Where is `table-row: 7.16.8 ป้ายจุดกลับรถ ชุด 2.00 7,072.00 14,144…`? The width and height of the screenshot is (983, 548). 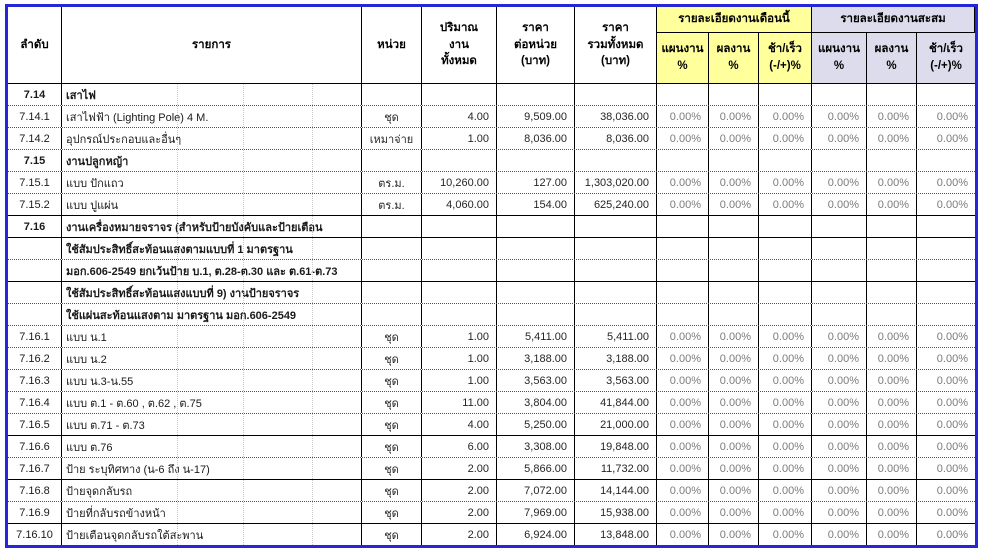 table-row: 7.16.8 ป้ายจุดกลับรถ ชุด 2.00 7,072.00 14,144… is located at coordinates (491, 491).